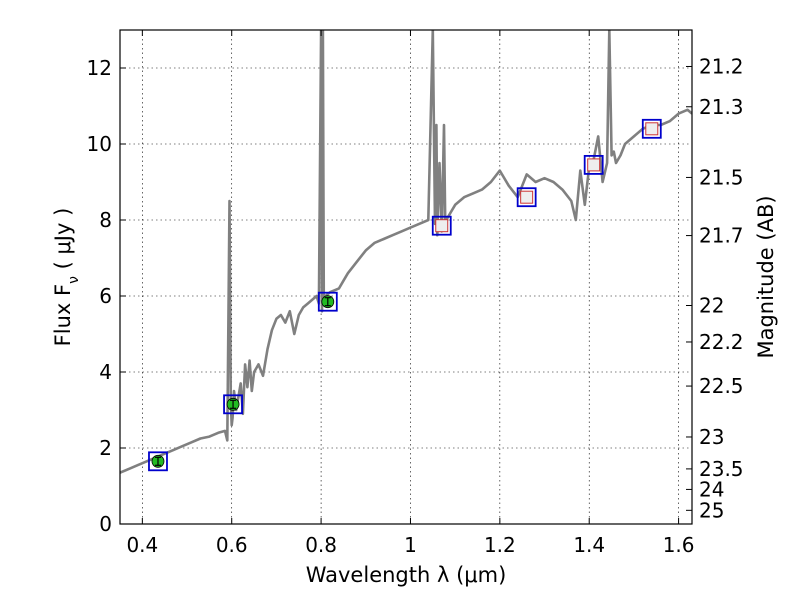  Describe the element at coordinates (105, 220) in the screenshot. I see `y-tick-label: 8` at that location.